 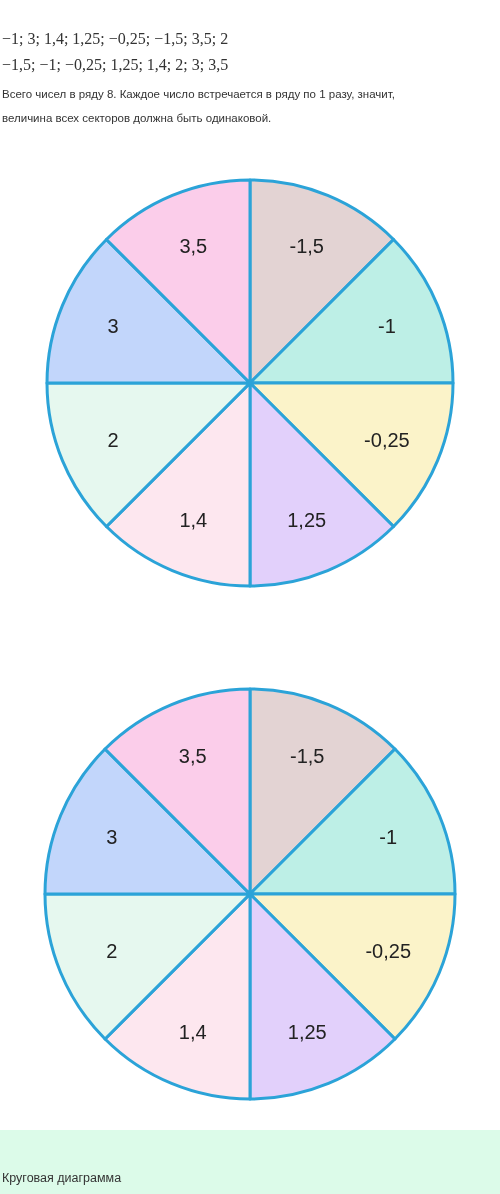 I want to click on text: Круговая диаграмма, so click(x=62, y=1178).